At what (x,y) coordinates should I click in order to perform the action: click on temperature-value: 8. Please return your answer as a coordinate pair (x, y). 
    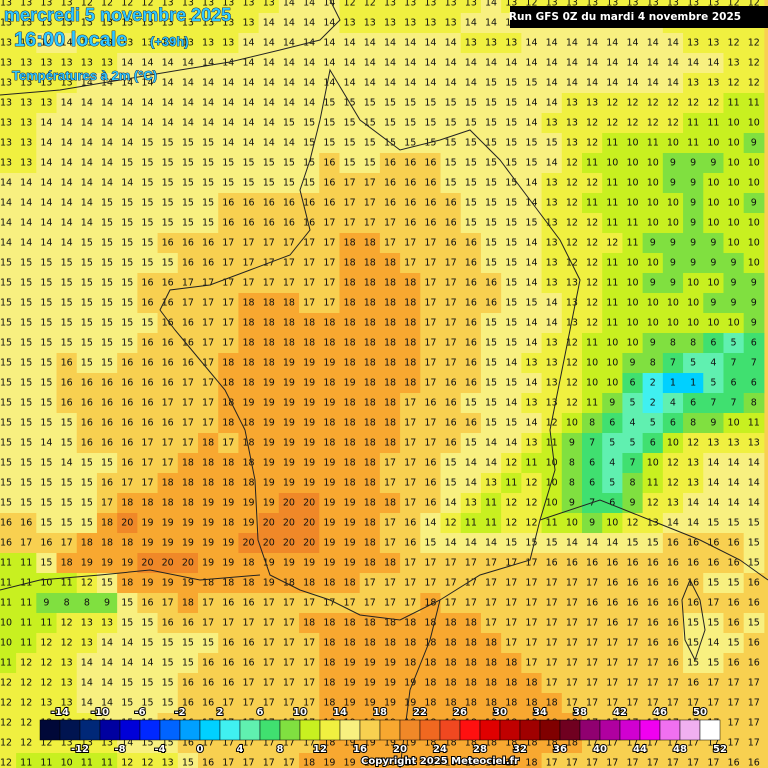
    Looking at the image, I should click on (592, 423).